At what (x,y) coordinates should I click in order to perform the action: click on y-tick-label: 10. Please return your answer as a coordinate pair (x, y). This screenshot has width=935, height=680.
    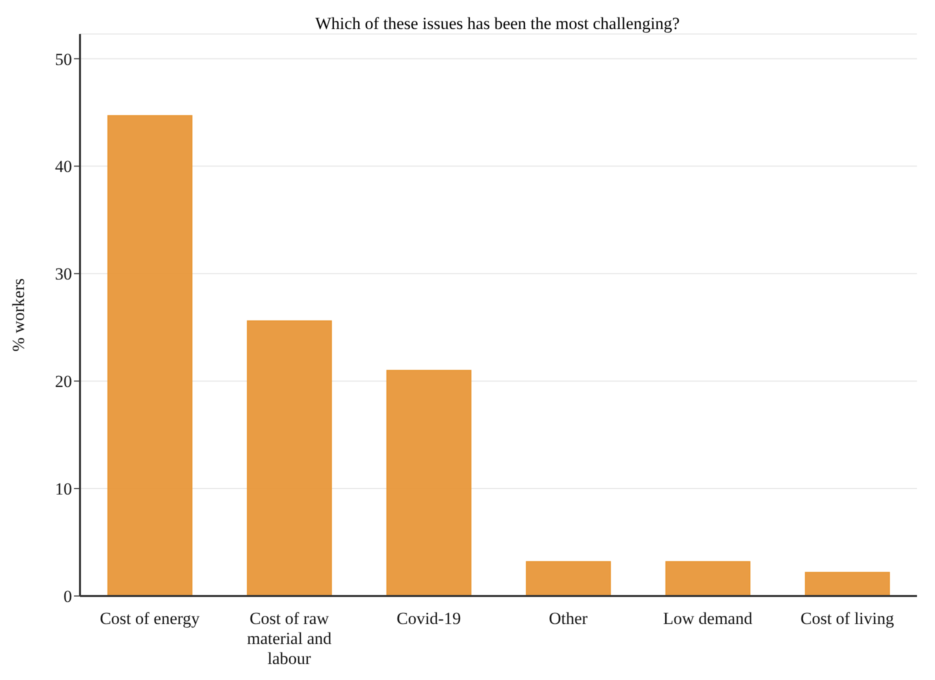
    Looking at the image, I should click on (63, 489).